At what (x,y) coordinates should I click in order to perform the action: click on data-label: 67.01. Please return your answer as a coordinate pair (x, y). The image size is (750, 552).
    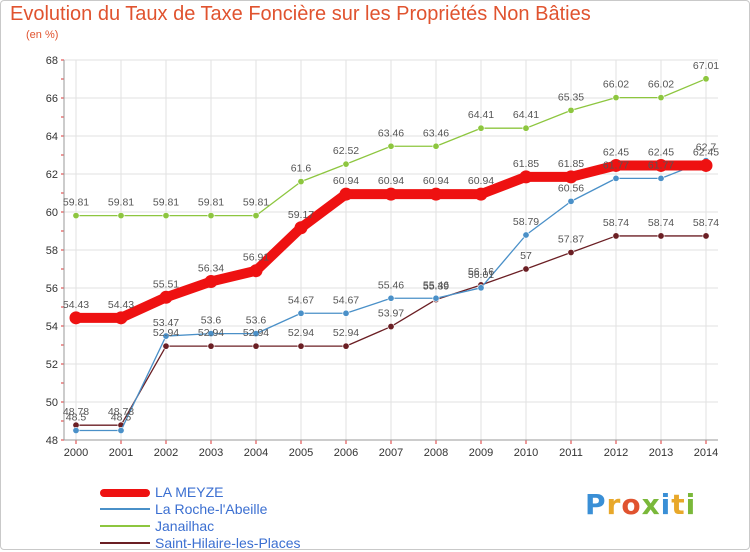
    Looking at the image, I should click on (706, 66).